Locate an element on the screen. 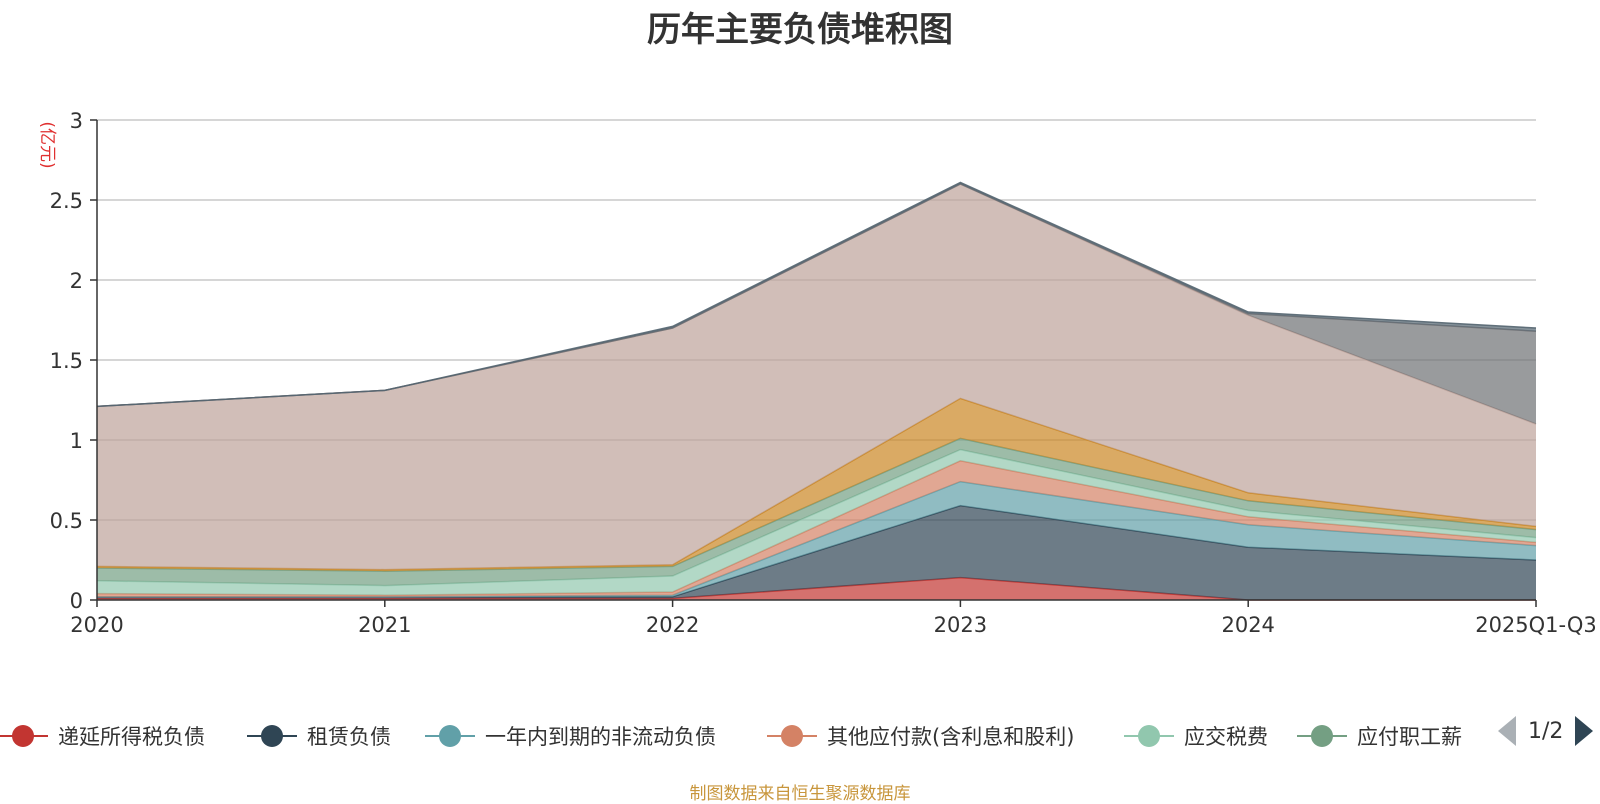 Image resolution: width=1600 pixels, height=804 pixels. legend-item: 租赁负债 is located at coordinates (319, 736).